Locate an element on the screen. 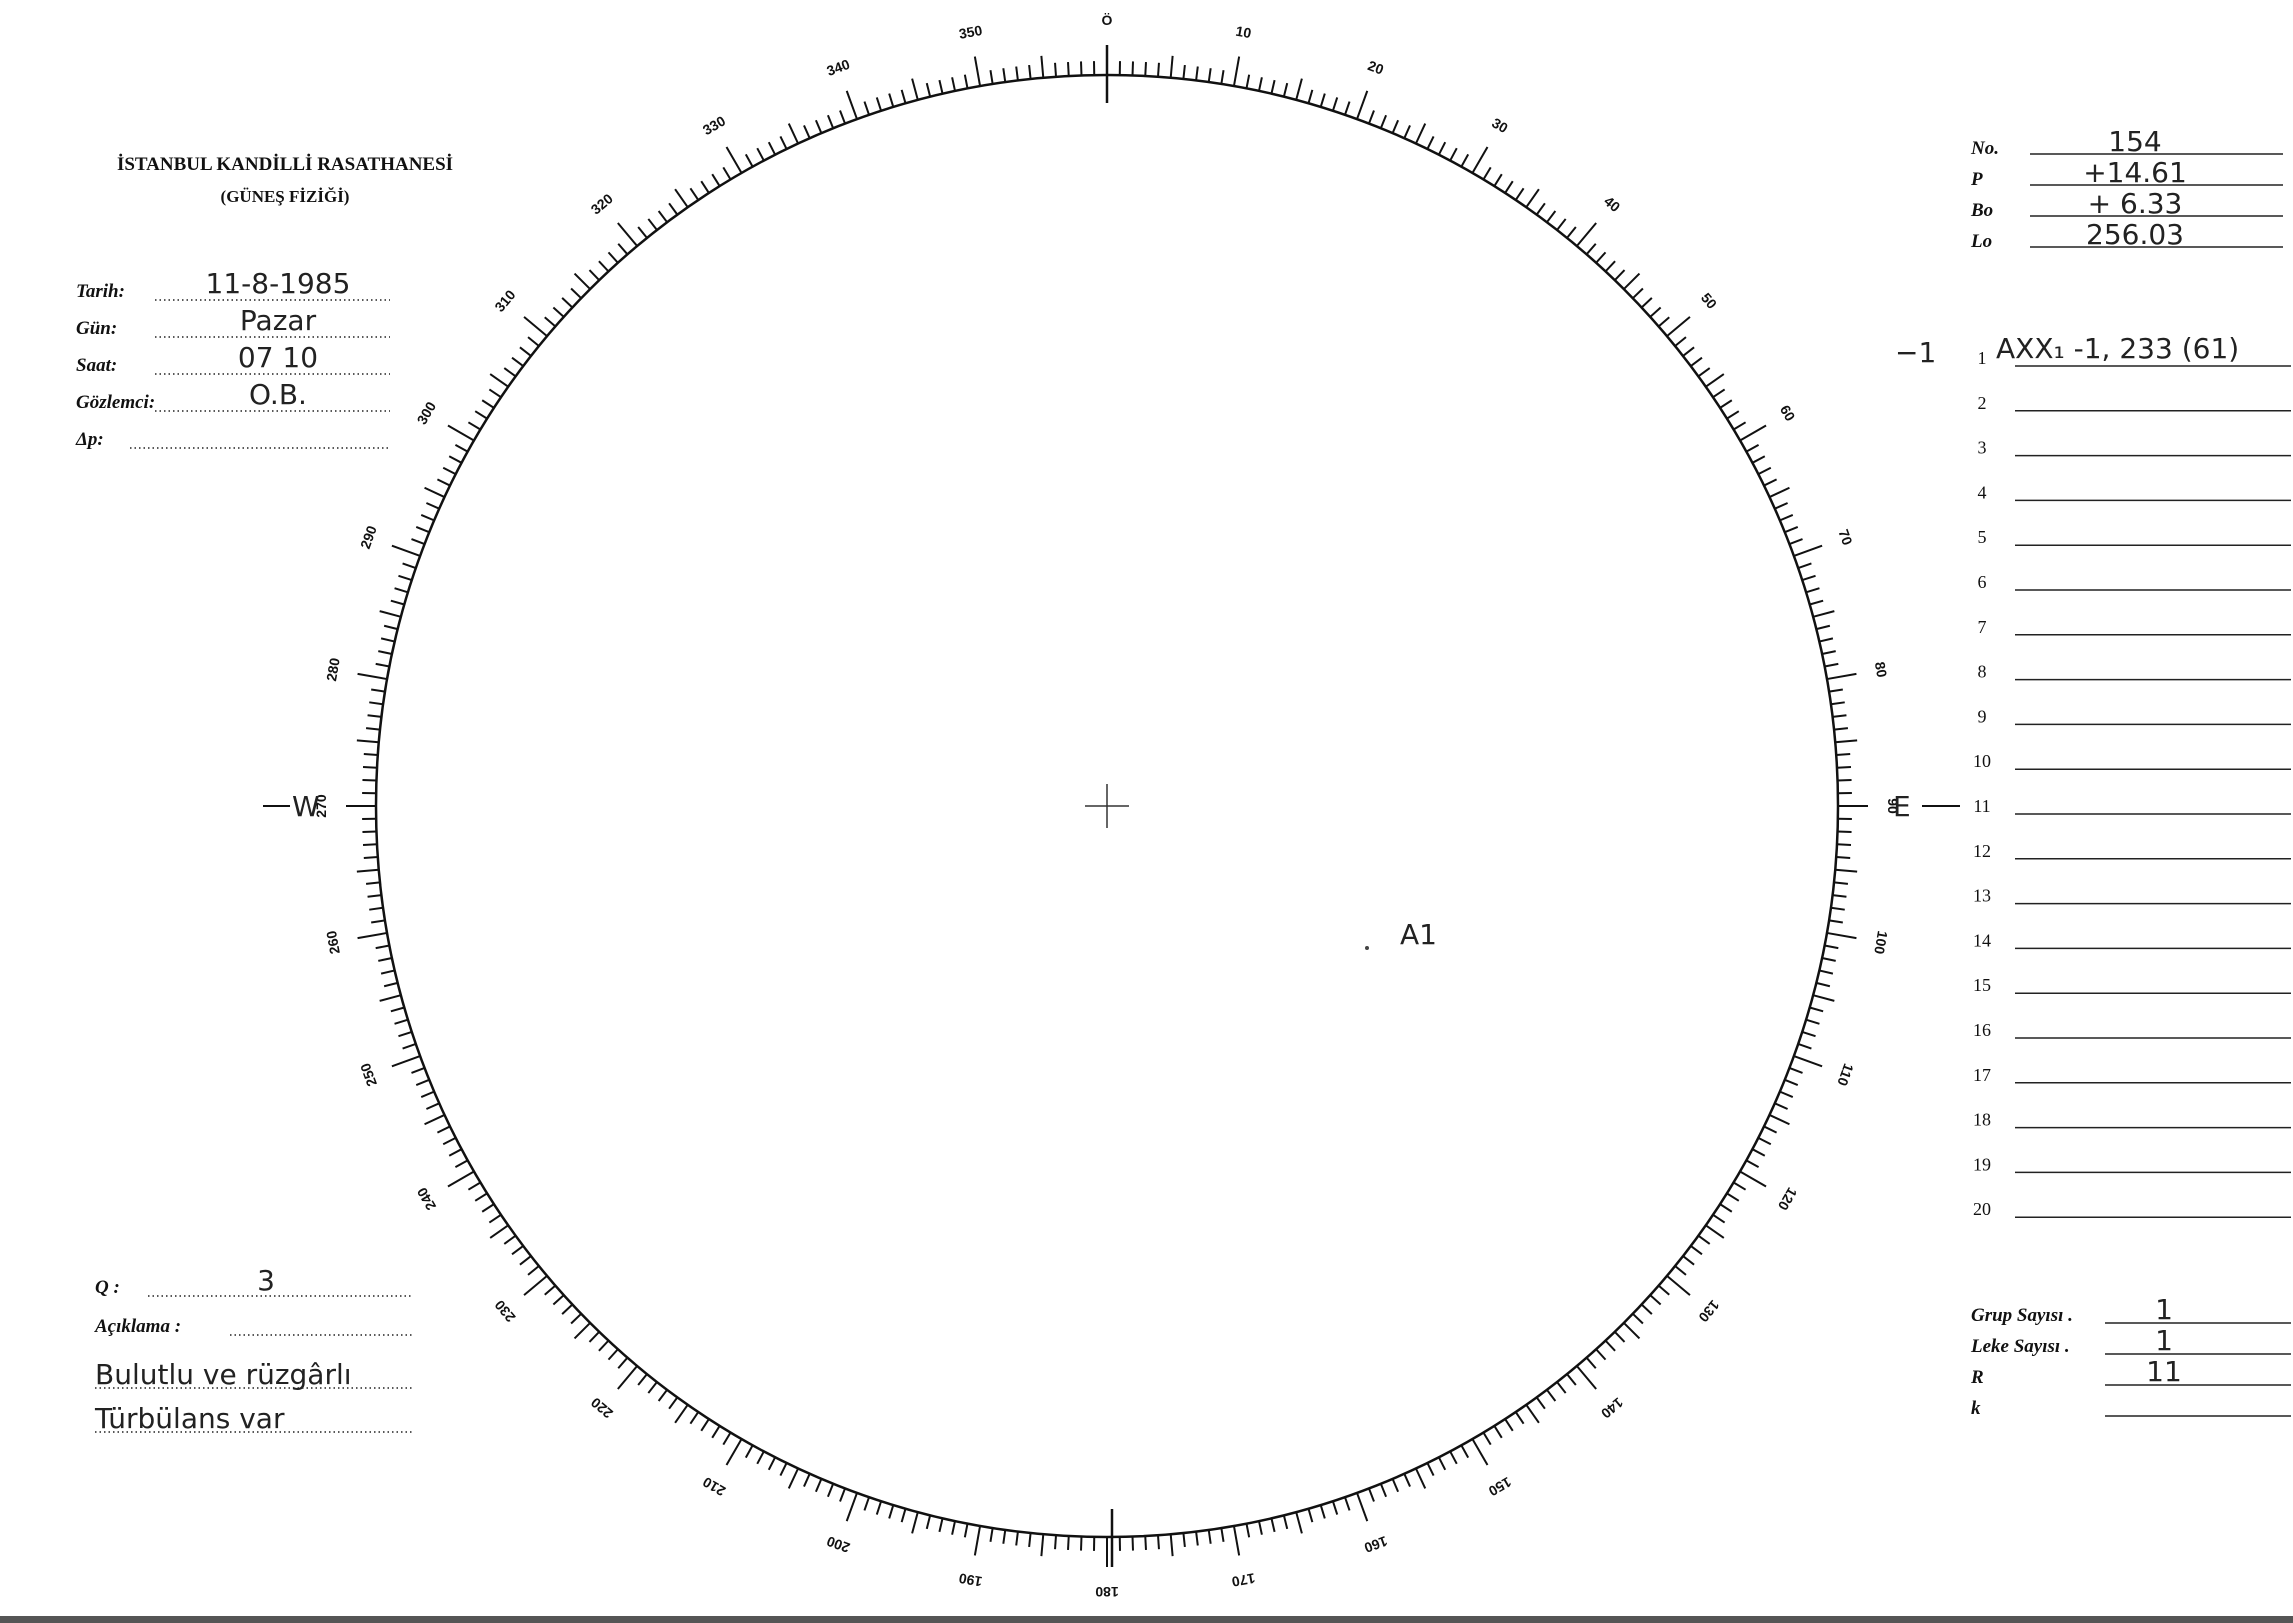 The height and width of the screenshot is (1623, 2293). line-number: 2 is located at coordinates (1982, 403).